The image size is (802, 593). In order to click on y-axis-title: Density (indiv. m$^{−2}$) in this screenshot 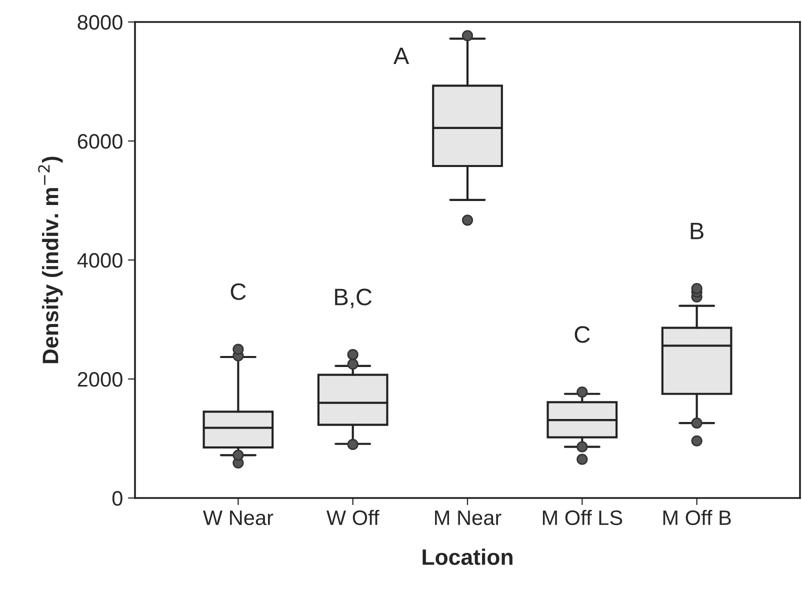, I will do `click(50, 260)`.